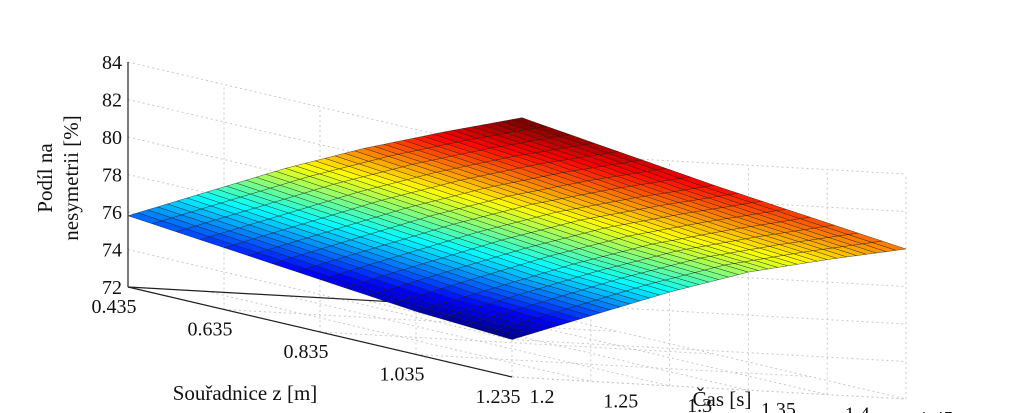 This screenshot has width=1024, height=413. What do you see at coordinates (936, 410) in the screenshot?
I see `y-tick-label: 1.45` at bounding box center [936, 410].